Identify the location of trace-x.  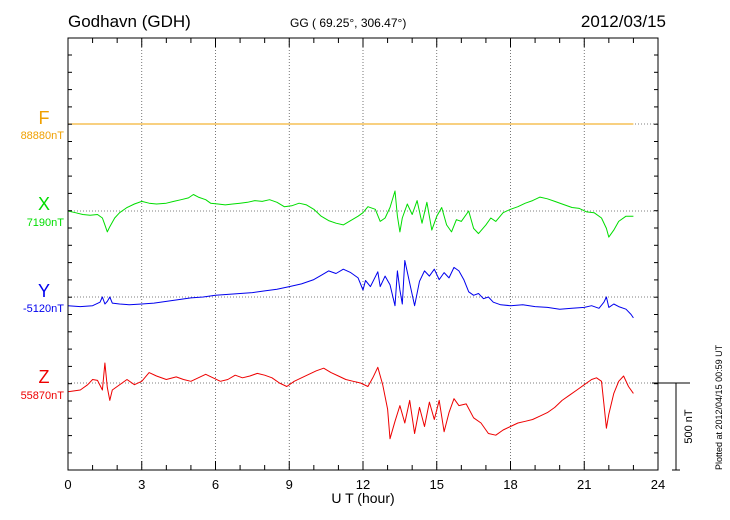
(350, 214).